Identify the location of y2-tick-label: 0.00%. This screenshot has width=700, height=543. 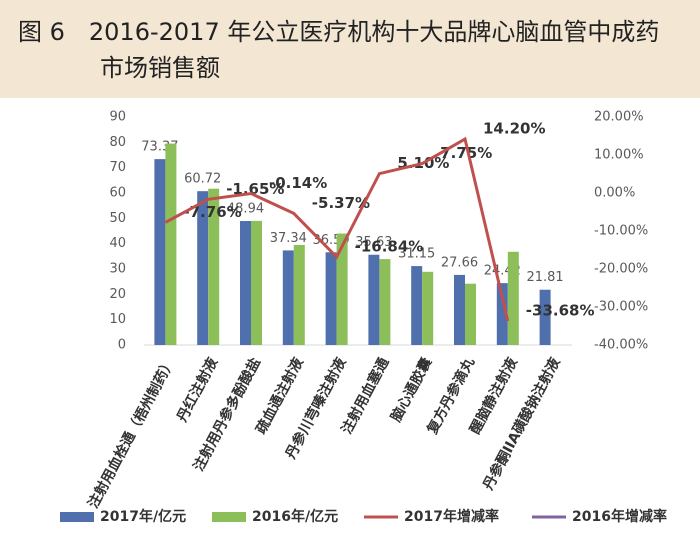
(614, 193).